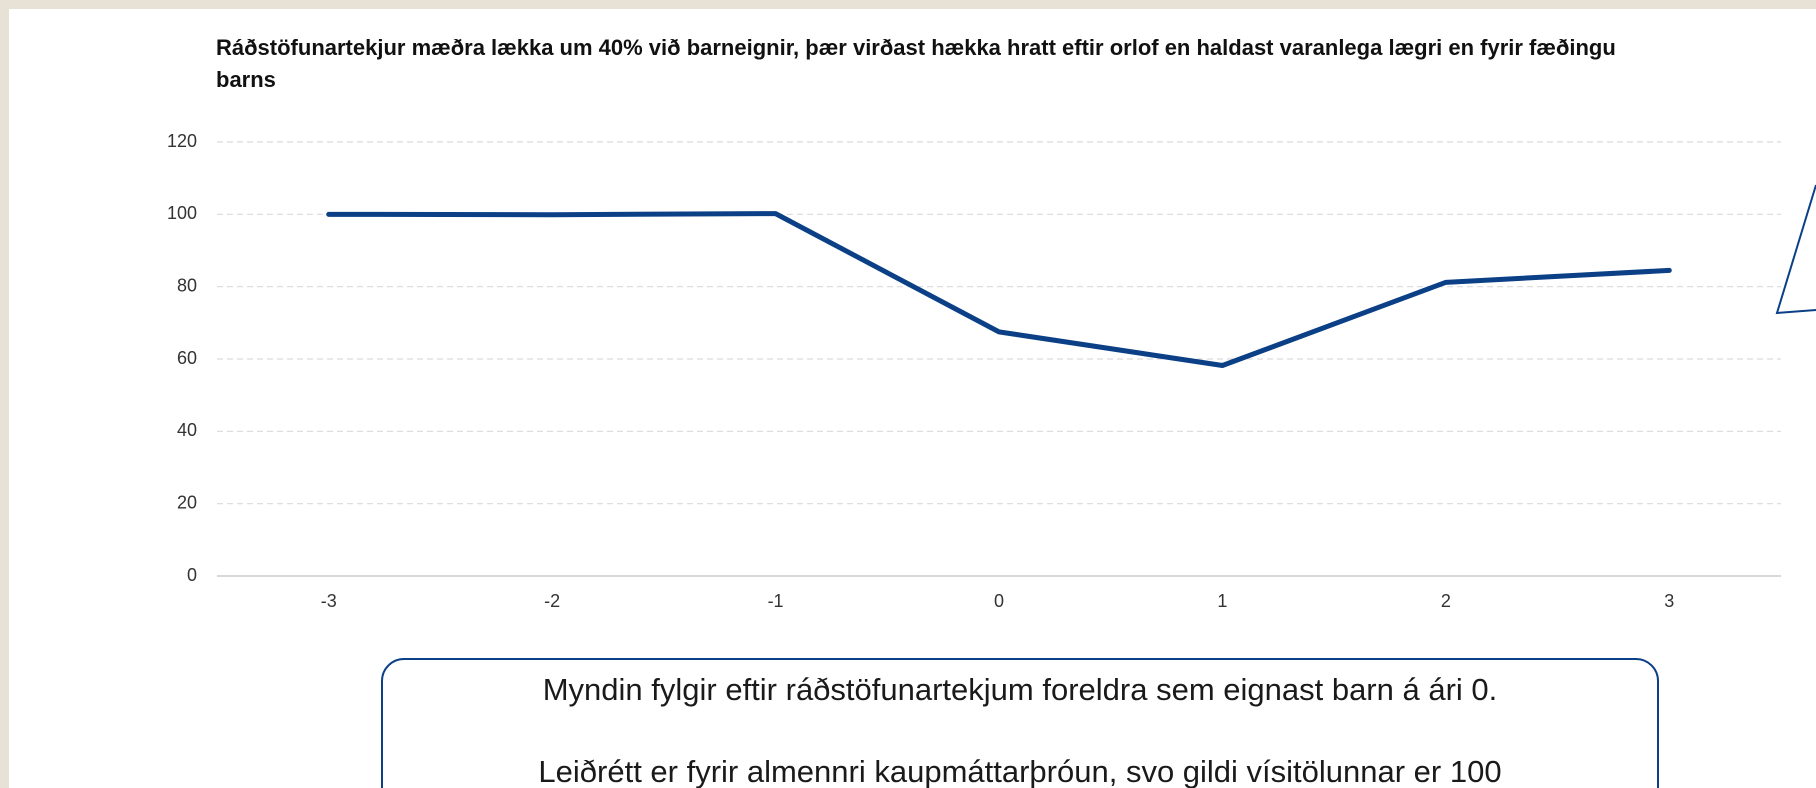  I want to click on y-tick-label: 120, so click(182, 141).